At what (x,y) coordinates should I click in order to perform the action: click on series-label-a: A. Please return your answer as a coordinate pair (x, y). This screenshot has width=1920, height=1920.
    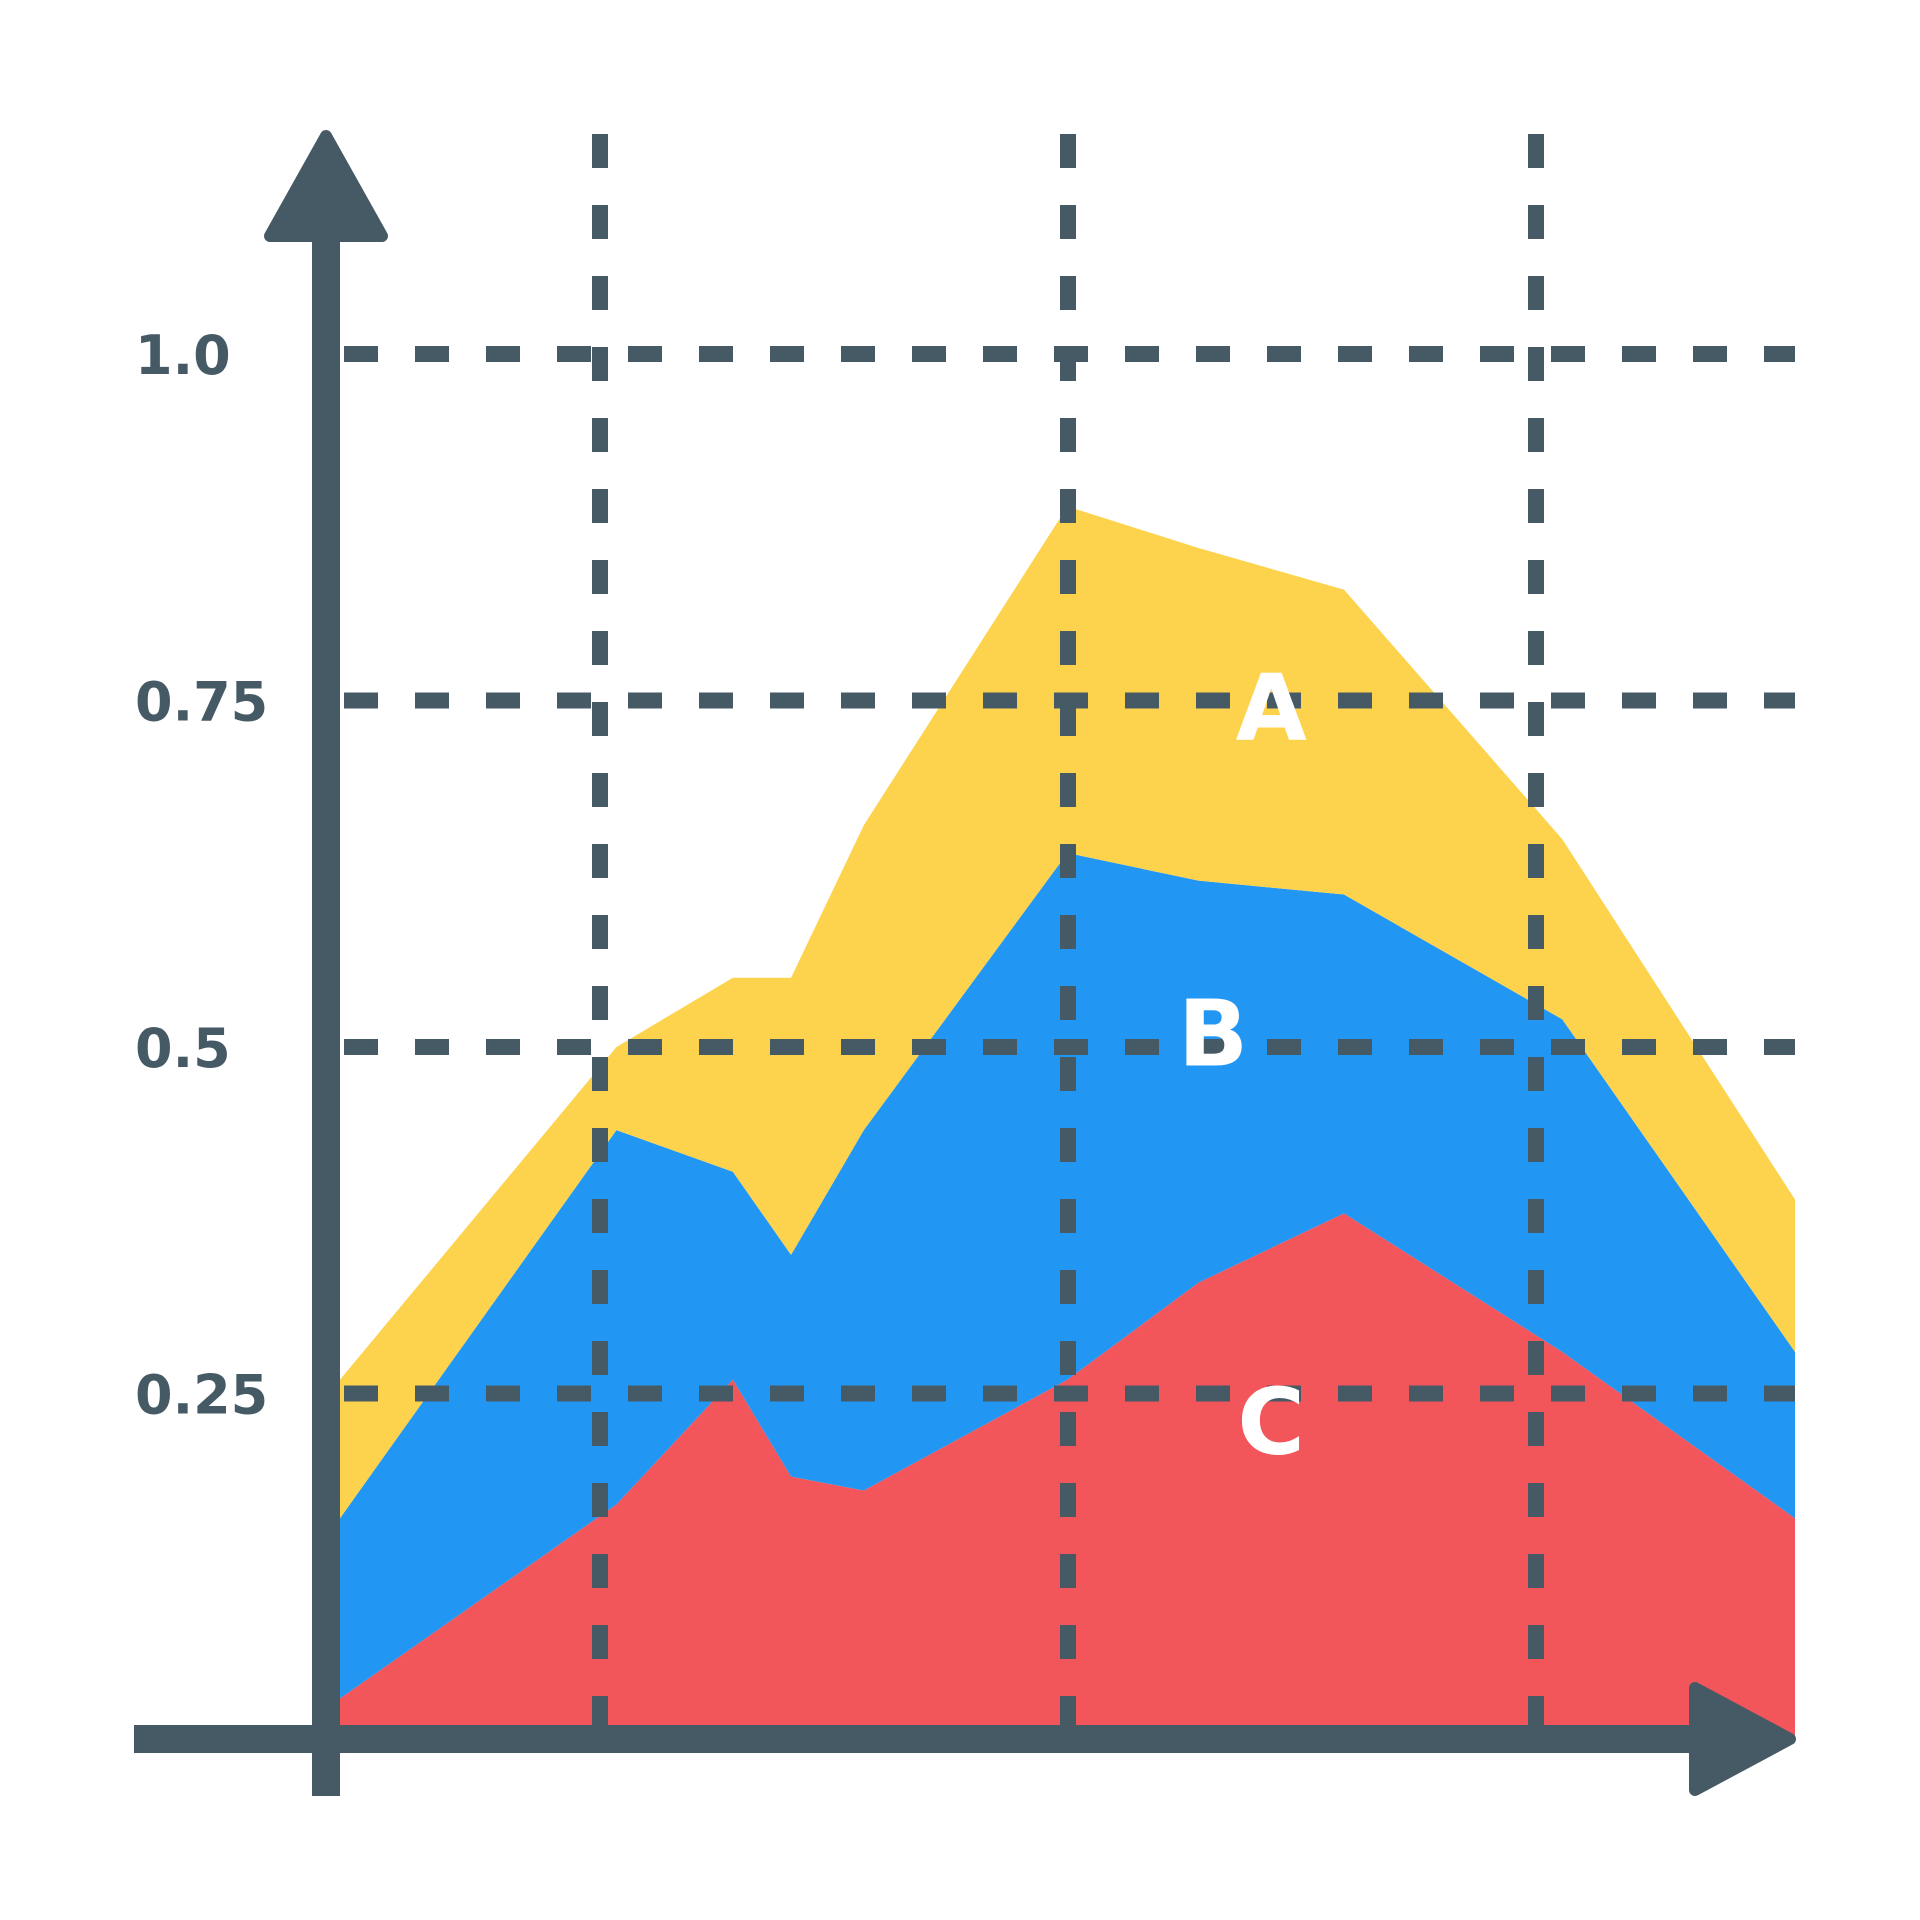
    Looking at the image, I should click on (1271, 708).